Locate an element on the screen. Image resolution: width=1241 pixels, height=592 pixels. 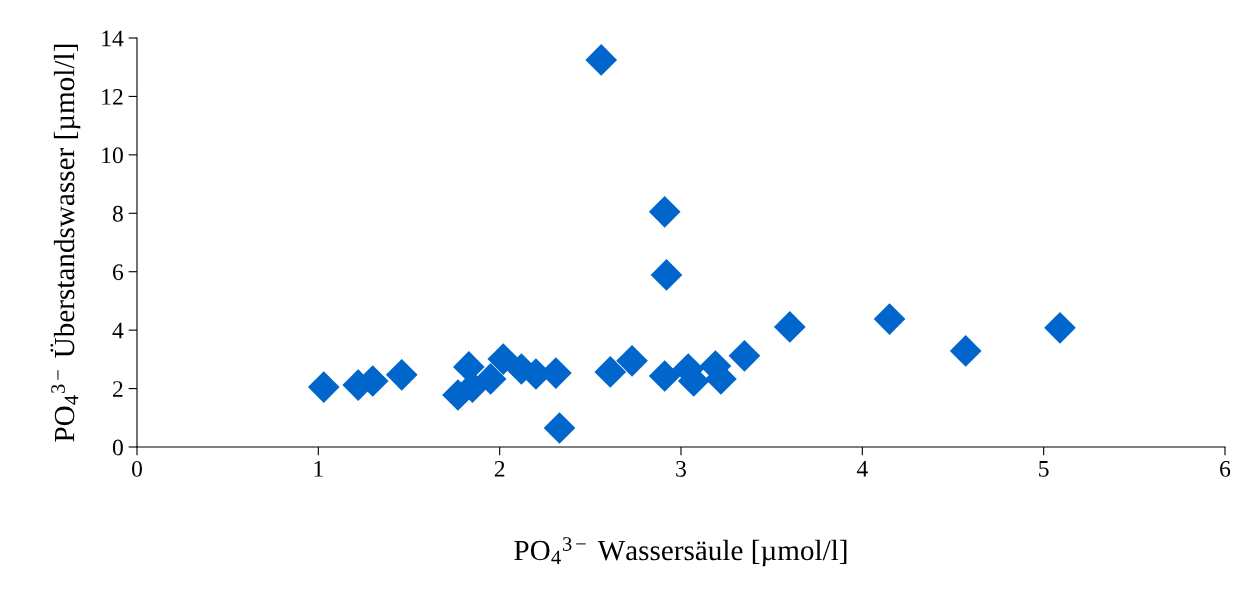
y-tick-label: 4 is located at coordinates (118, 330).